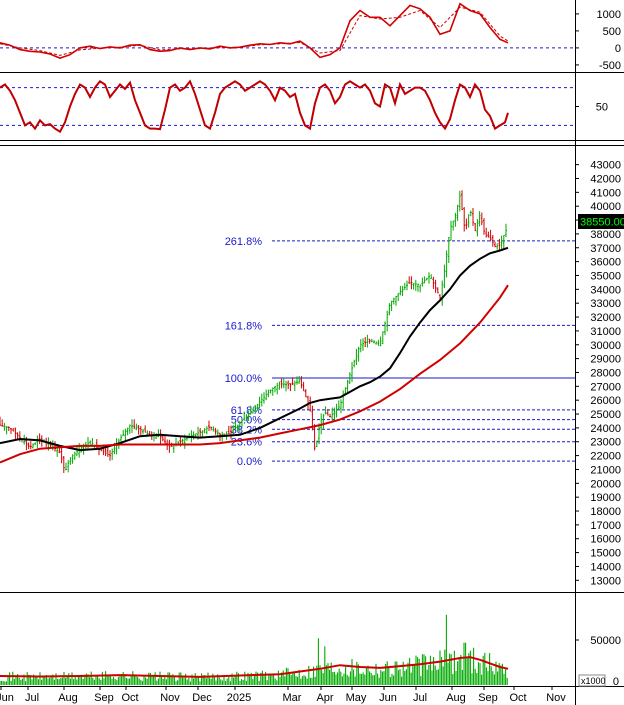  What do you see at coordinates (602, 108) in the screenshot?
I see `stochastic-tick-label: 50` at bounding box center [602, 108].